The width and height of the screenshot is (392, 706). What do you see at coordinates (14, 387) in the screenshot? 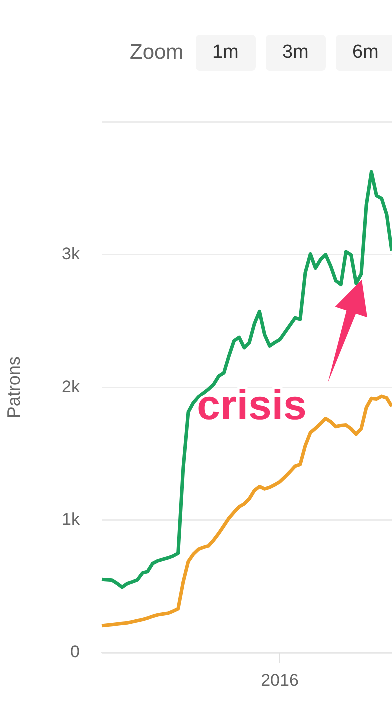
I see `y-axis-title: Patrons` at bounding box center [14, 387].